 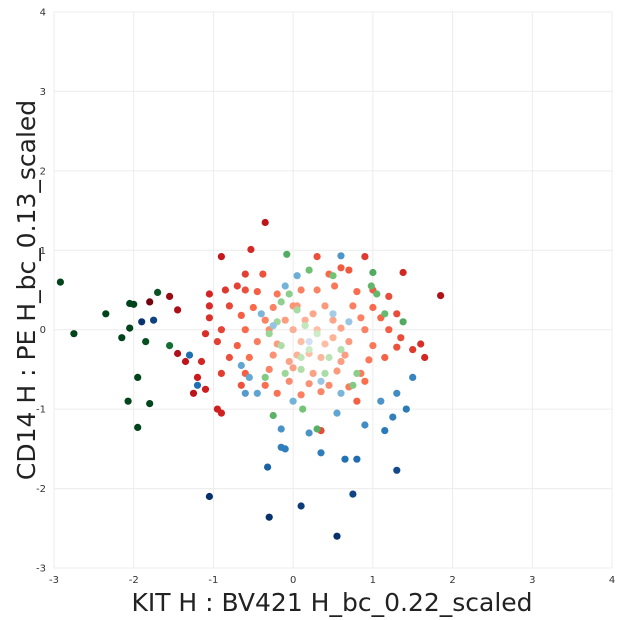 I want to click on y-tick-label: 4, so click(x=43, y=13).